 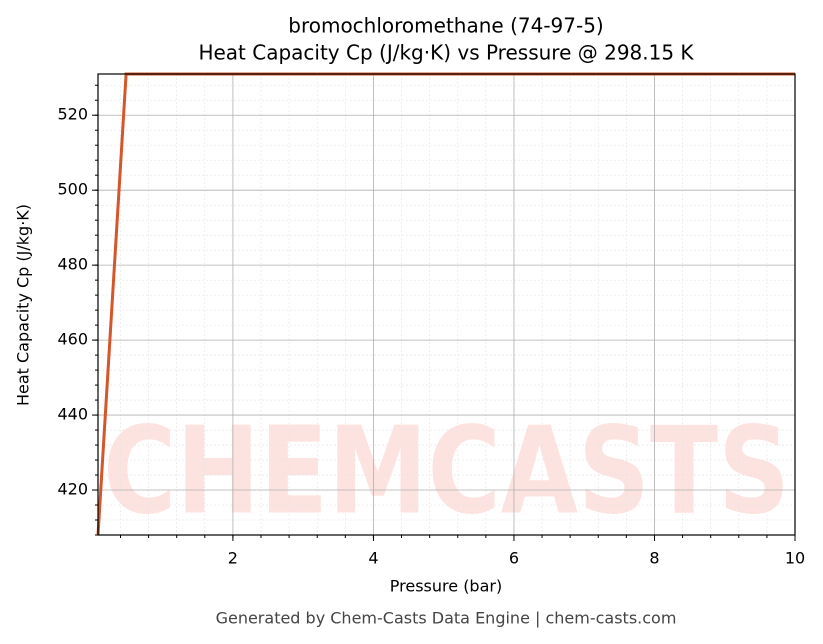 What do you see at coordinates (72, 489) in the screenshot?
I see `y-tick-label: 420` at bounding box center [72, 489].